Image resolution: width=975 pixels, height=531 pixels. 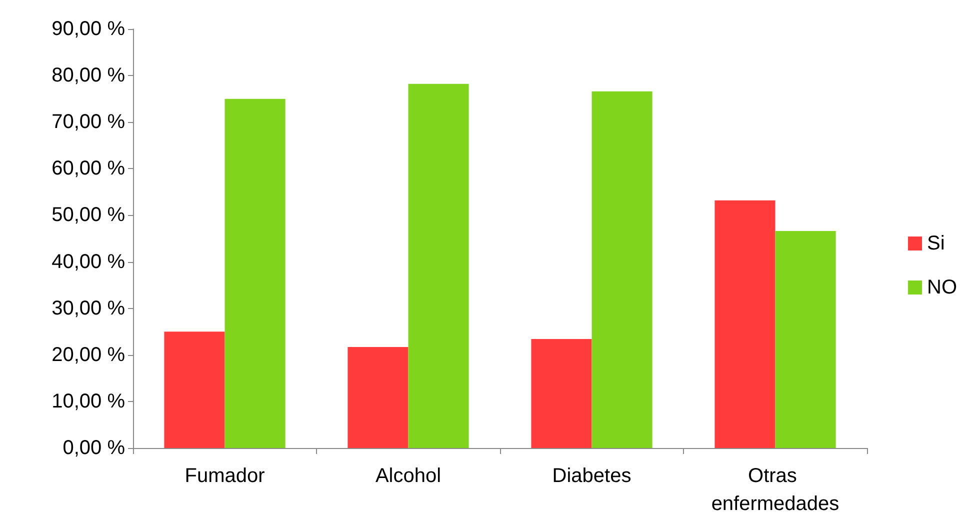 What do you see at coordinates (89, 308) in the screenshot?
I see `y-tick-label: 30,00 %` at bounding box center [89, 308].